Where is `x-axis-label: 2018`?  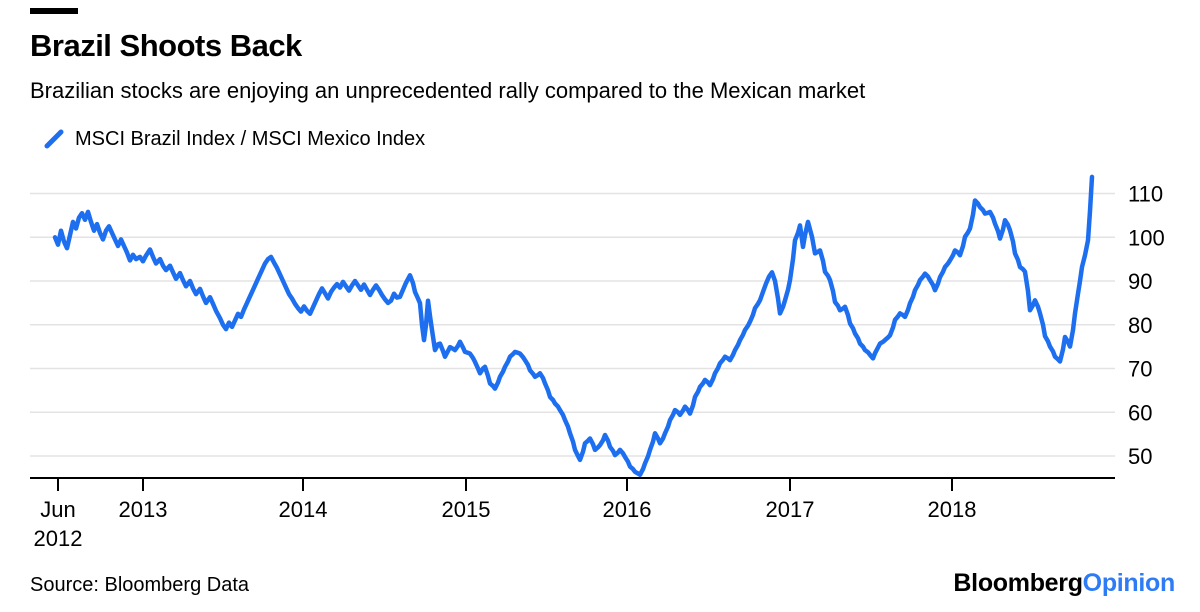 x-axis-label: 2018 is located at coordinates (952, 509).